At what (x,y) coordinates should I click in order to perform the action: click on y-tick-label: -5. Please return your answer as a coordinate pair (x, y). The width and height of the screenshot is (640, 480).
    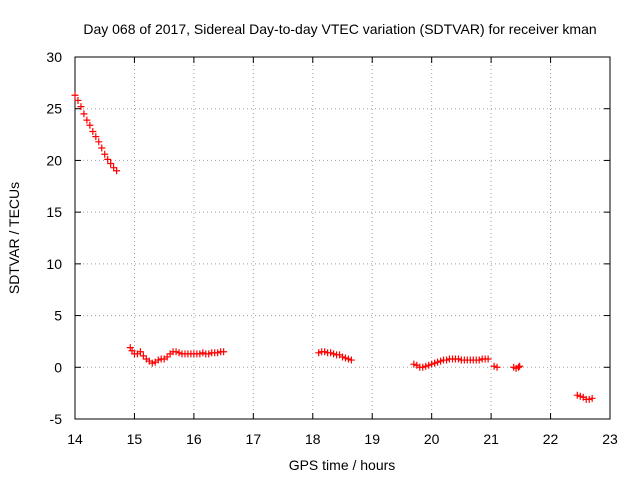
    Looking at the image, I should click on (56, 419).